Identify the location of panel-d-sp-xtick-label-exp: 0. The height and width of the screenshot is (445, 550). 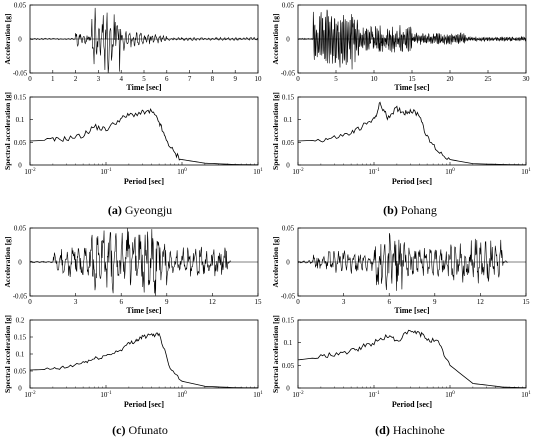
(453, 393).